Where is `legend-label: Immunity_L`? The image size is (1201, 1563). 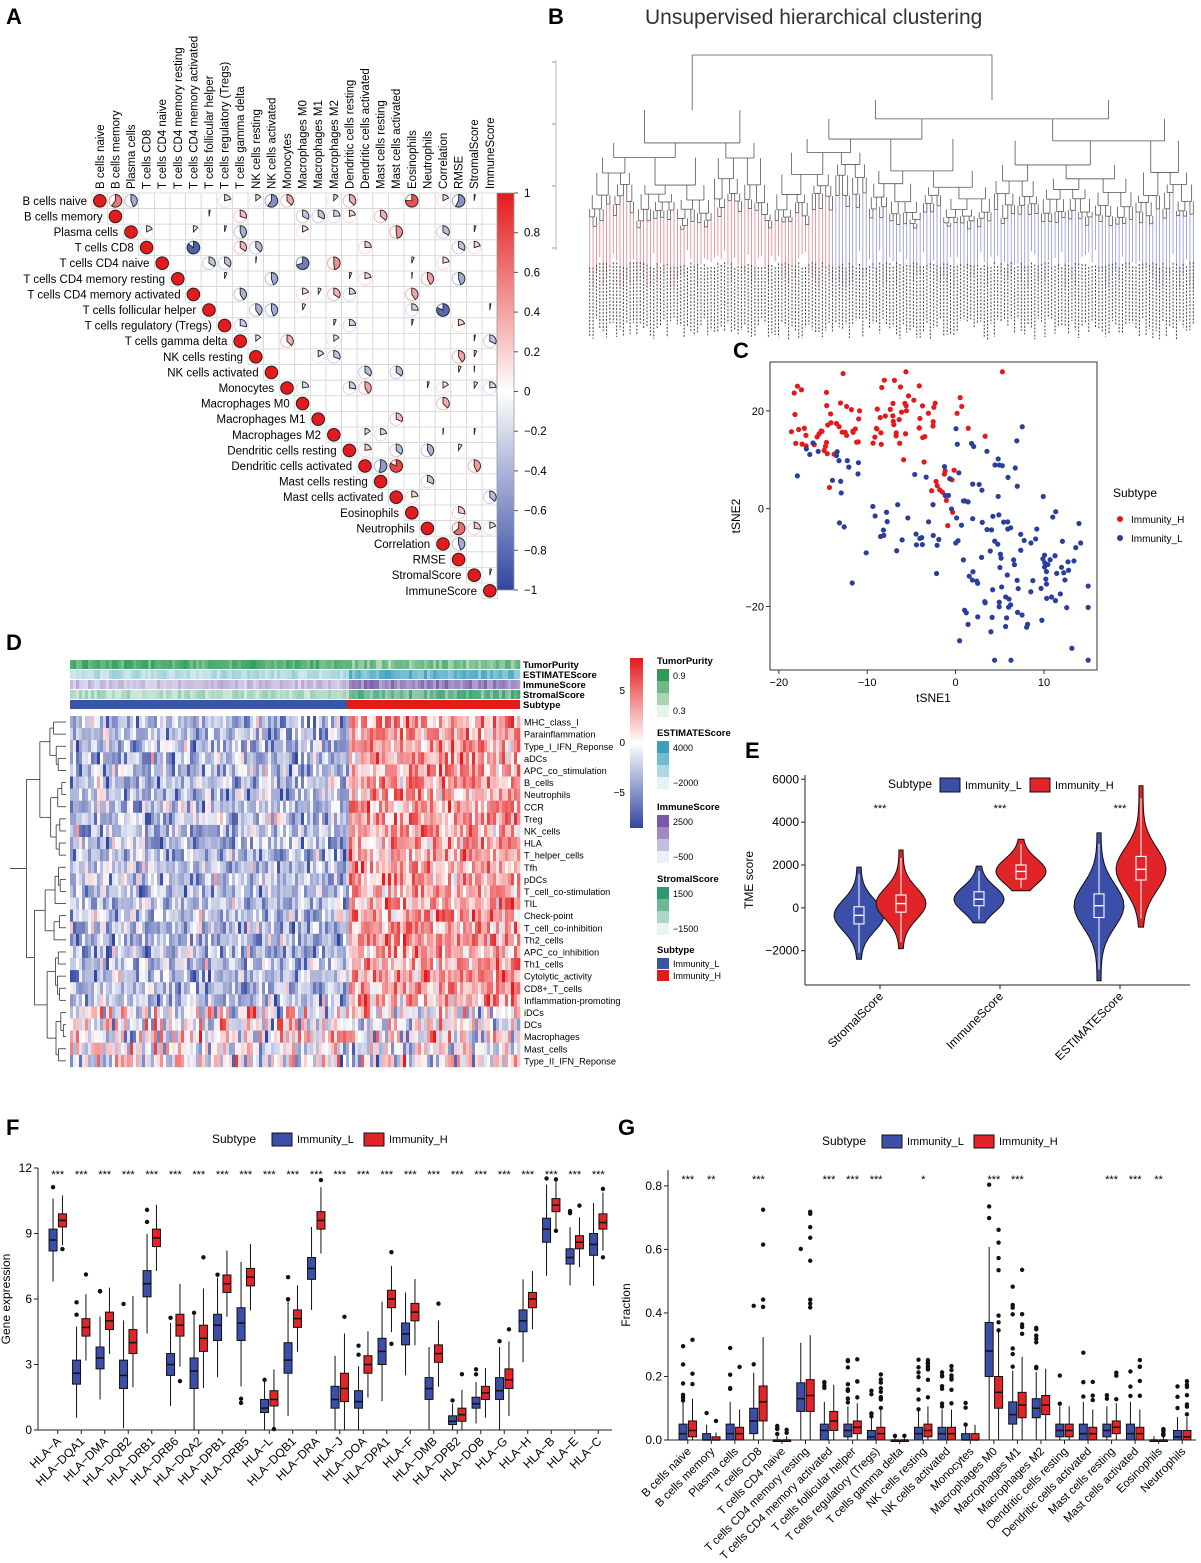
legend-label: Immunity_L is located at coordinates (1157, 539).